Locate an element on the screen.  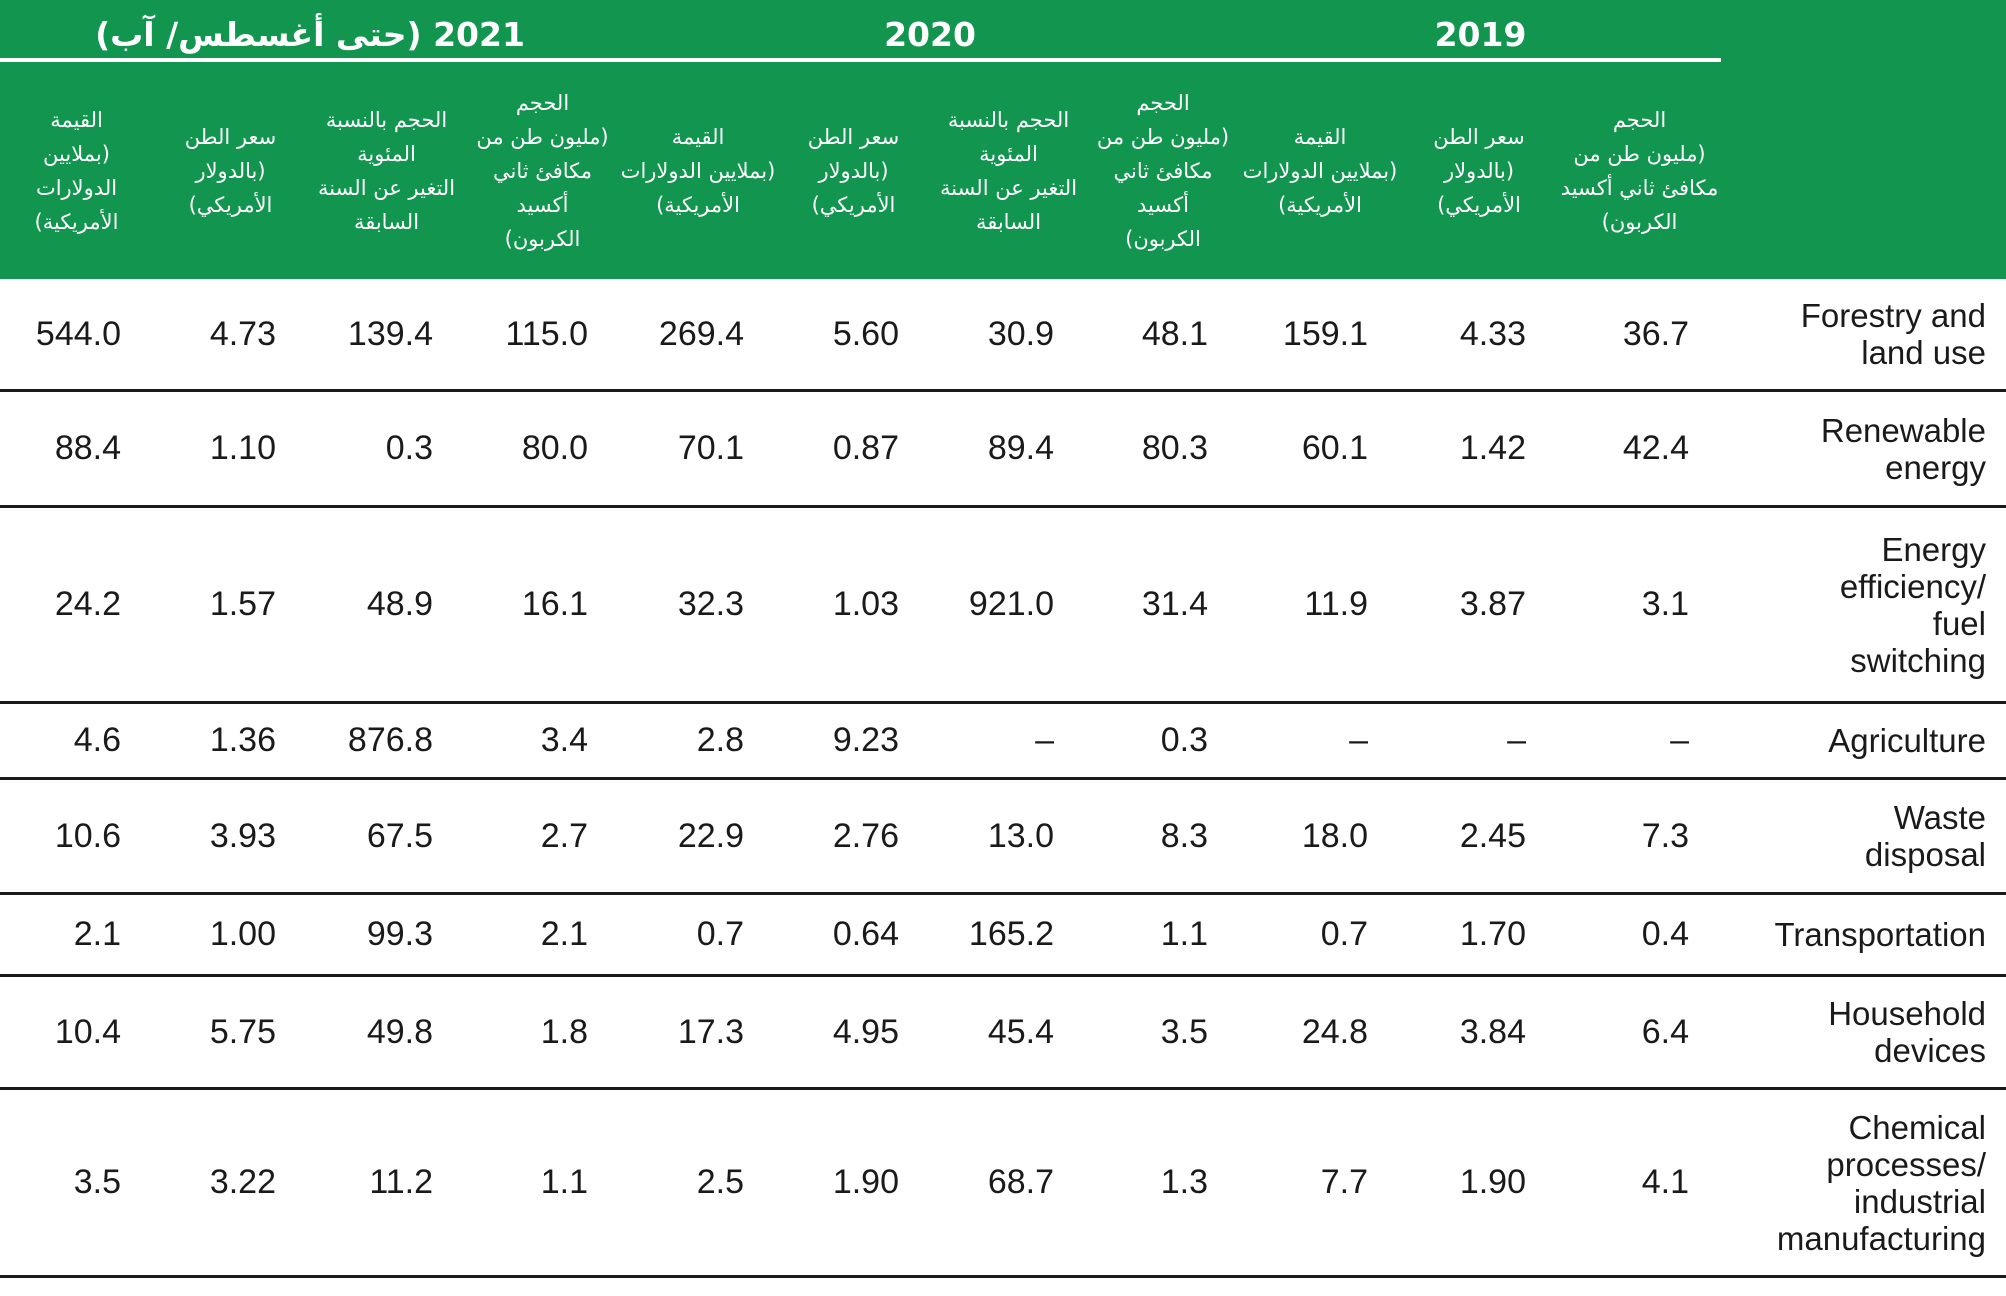
column-header-price-2021: سعر الطن (بالدولار الأمريكي) is located at coordinates (230, 170).